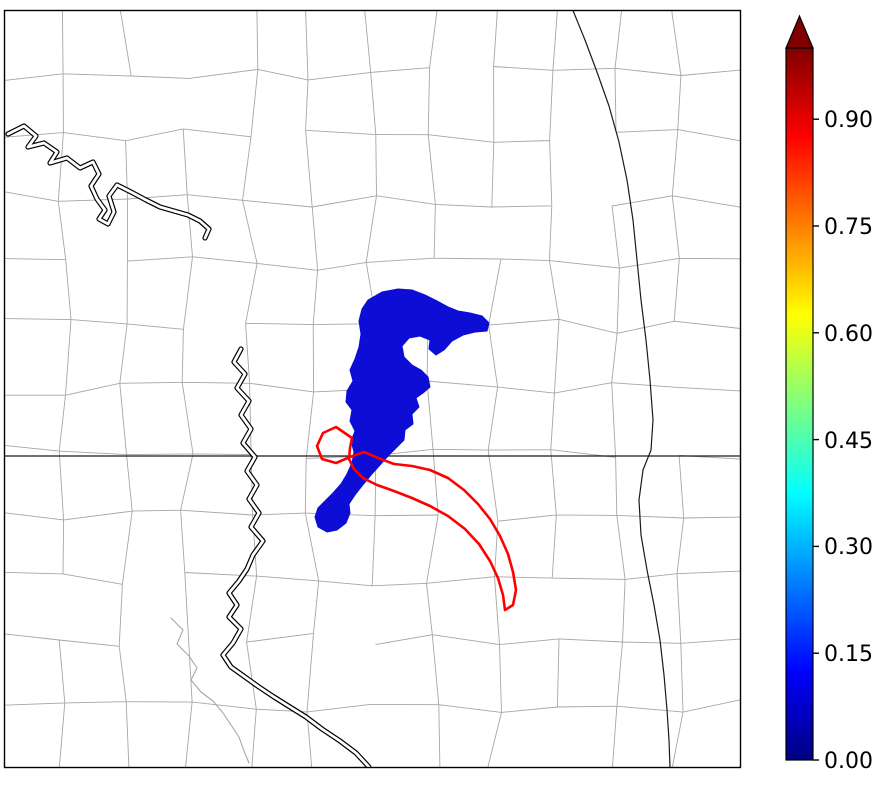 The width and height of the screenshot is (877, 785). What do you see at coordinates (848, 120) in the screenshot?
I see `colorbar-tick-label: 0.90` at bounding box center [848, 120].